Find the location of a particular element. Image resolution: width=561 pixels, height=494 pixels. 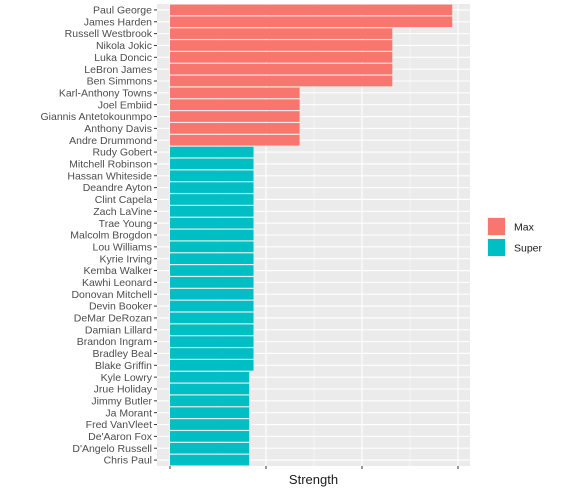

bar-luka-doncic is located at coordinates (281, 57).